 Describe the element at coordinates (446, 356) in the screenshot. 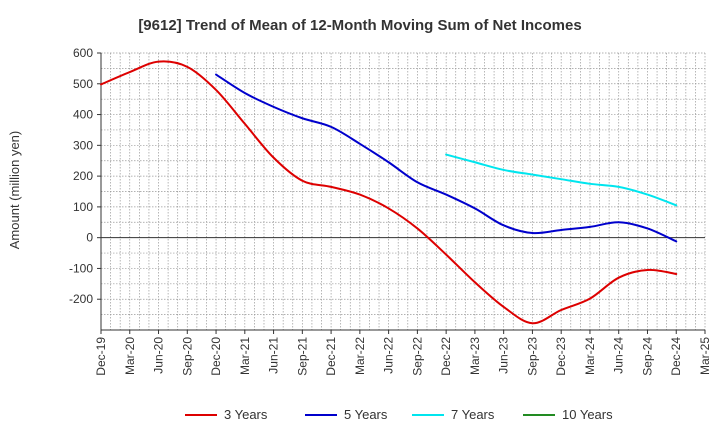

I see `x-tick-label: Dec-22` at that location.